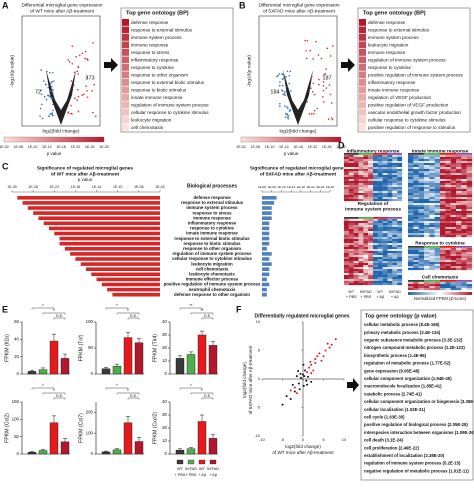  I want to click on sig-bracket, so click(59, 398).